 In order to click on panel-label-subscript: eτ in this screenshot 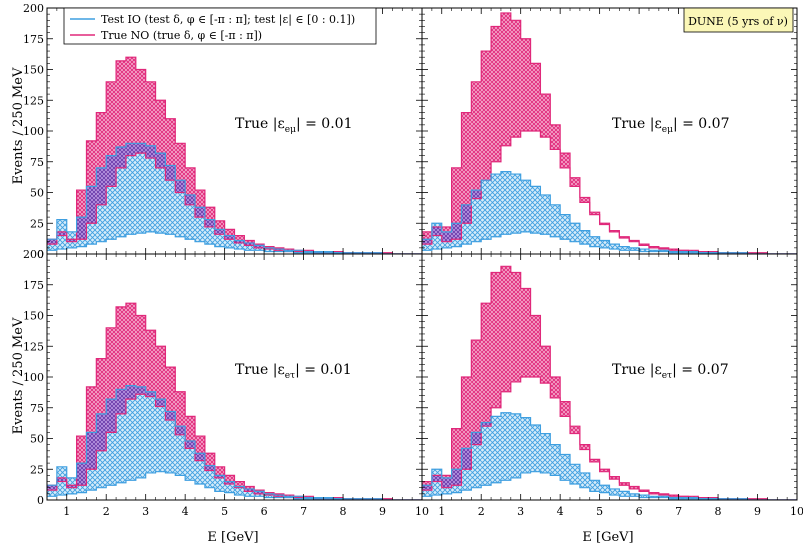, I will do `click(290, 376)`.